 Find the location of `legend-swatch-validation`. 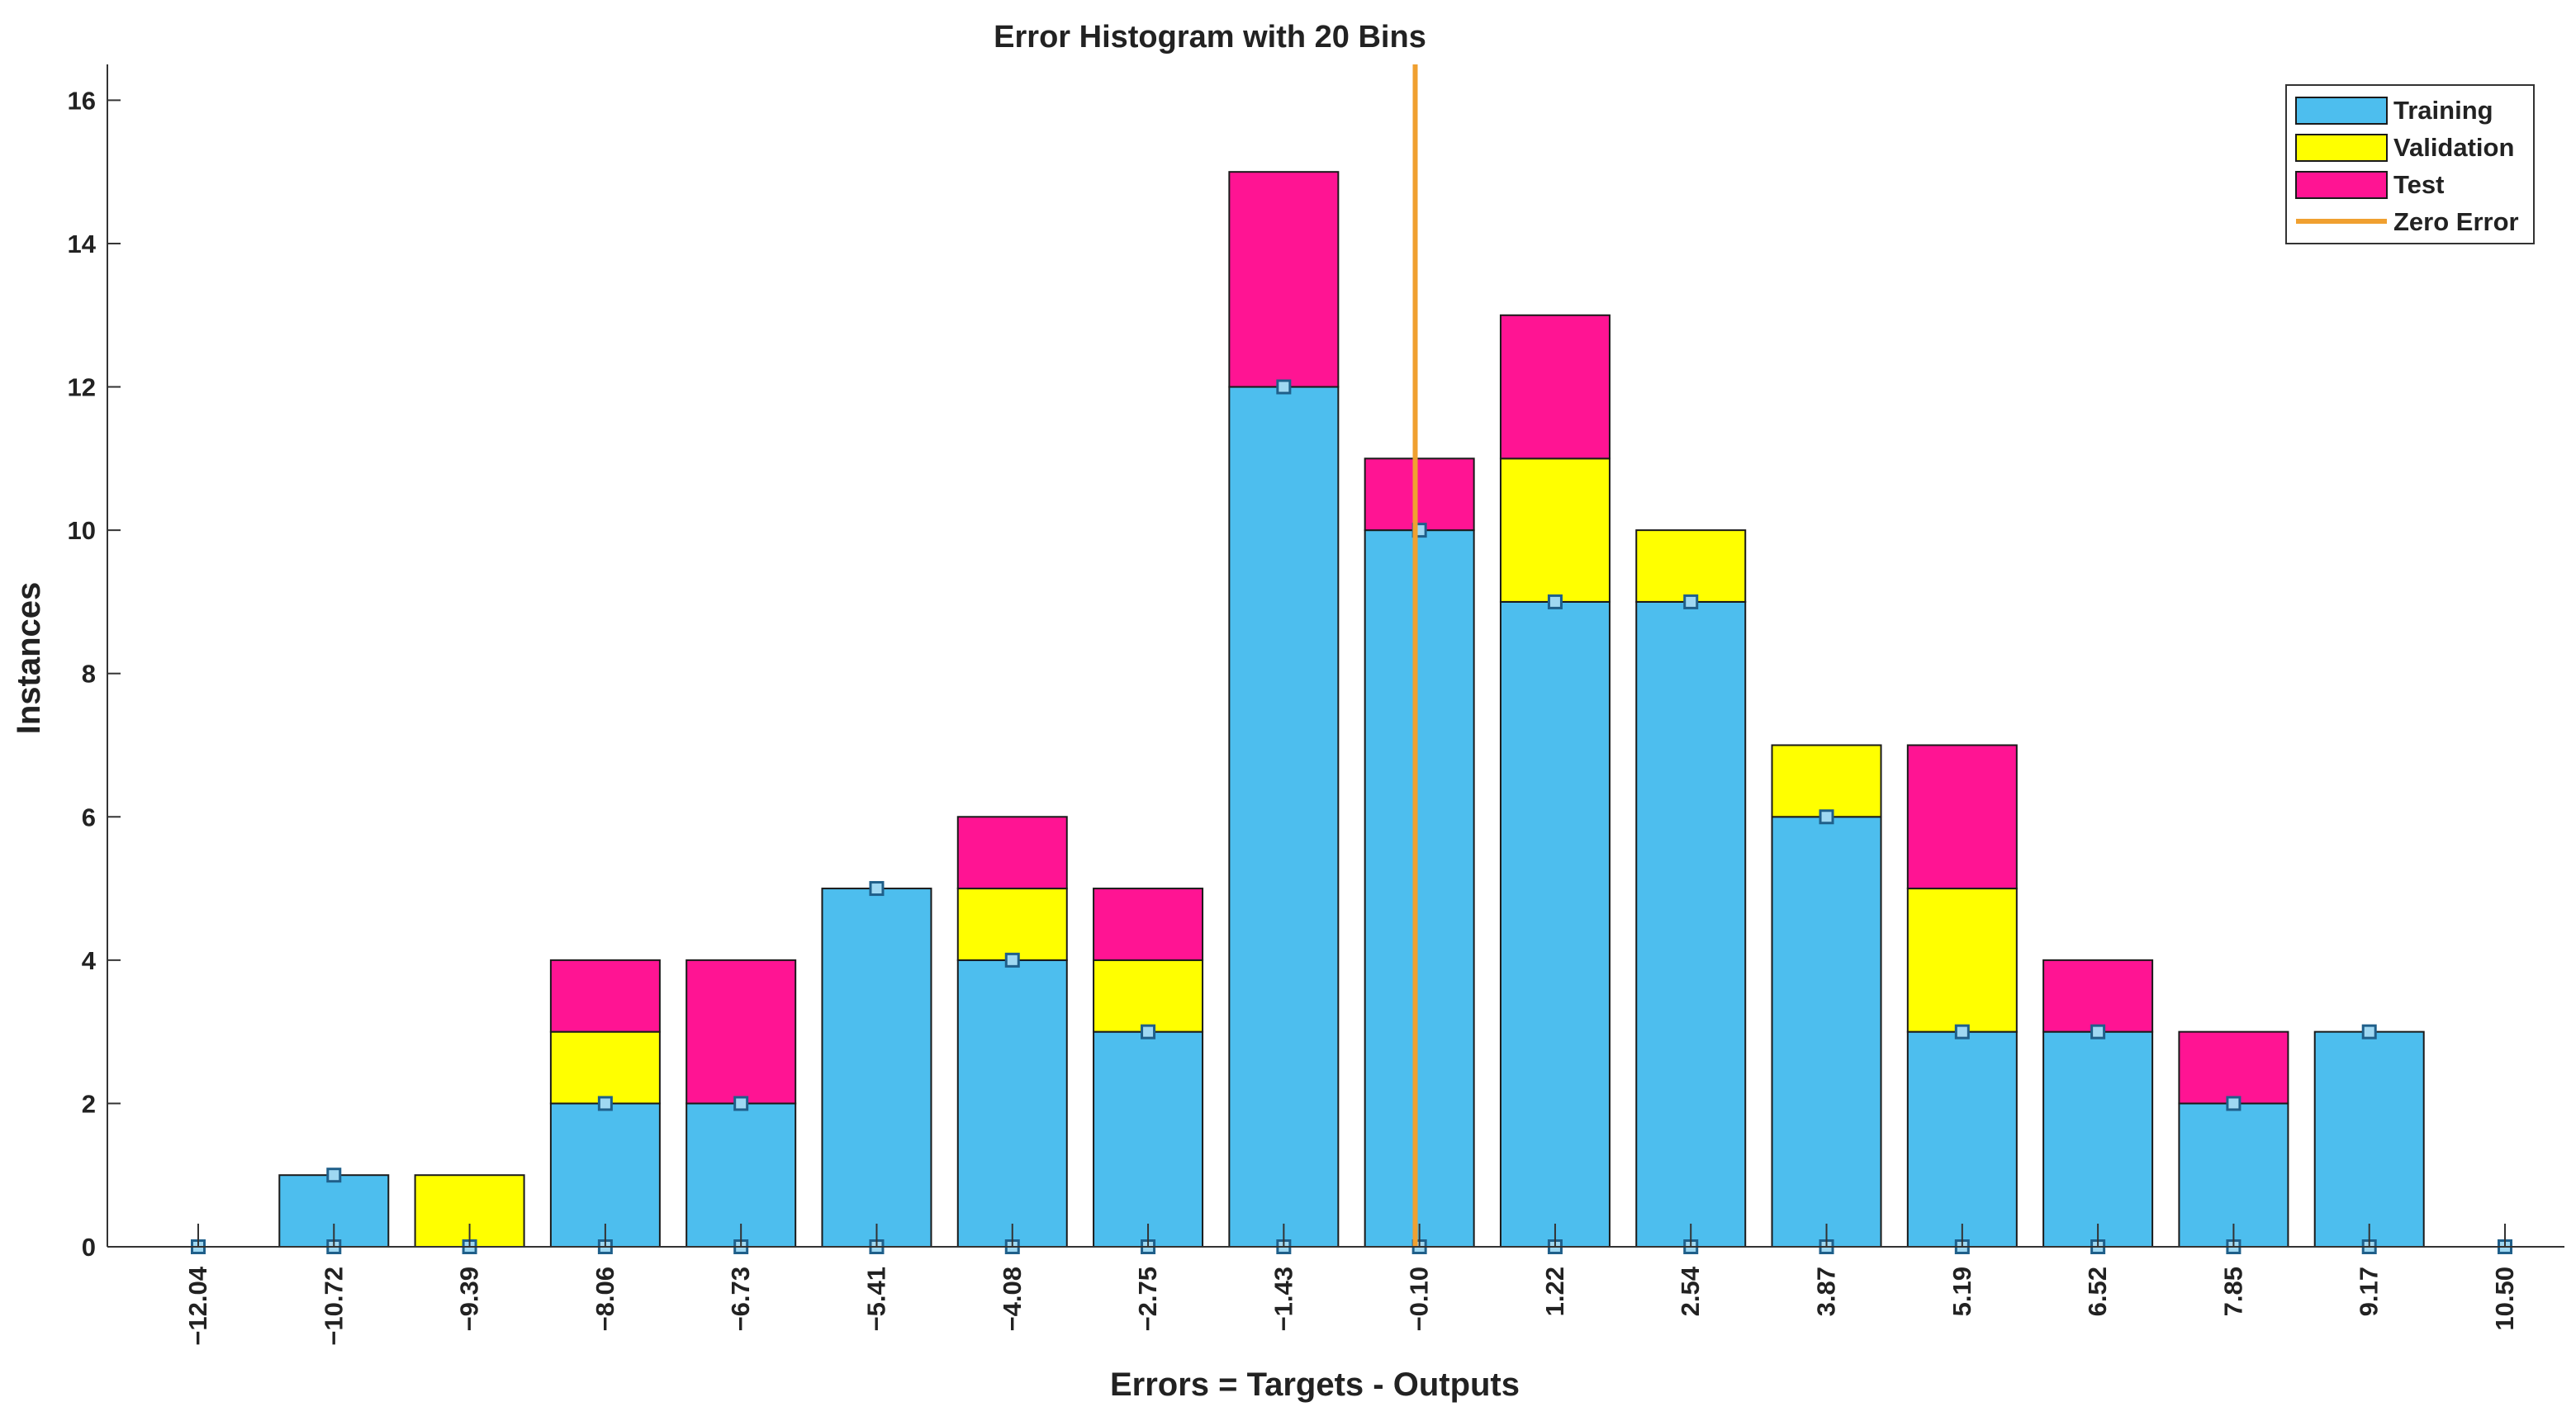

legend-swatch-validation is located at coordinates (2341, 148).